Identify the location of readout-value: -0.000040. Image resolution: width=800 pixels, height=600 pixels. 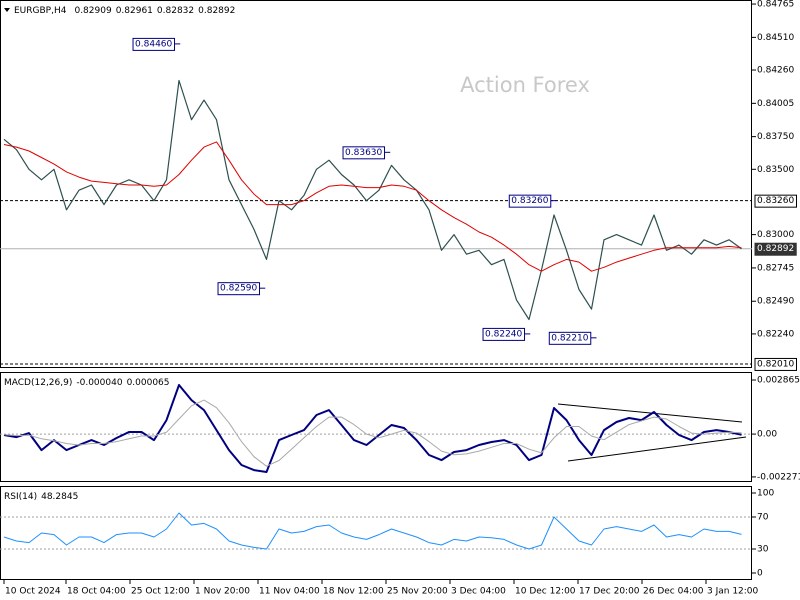
(99, 383).